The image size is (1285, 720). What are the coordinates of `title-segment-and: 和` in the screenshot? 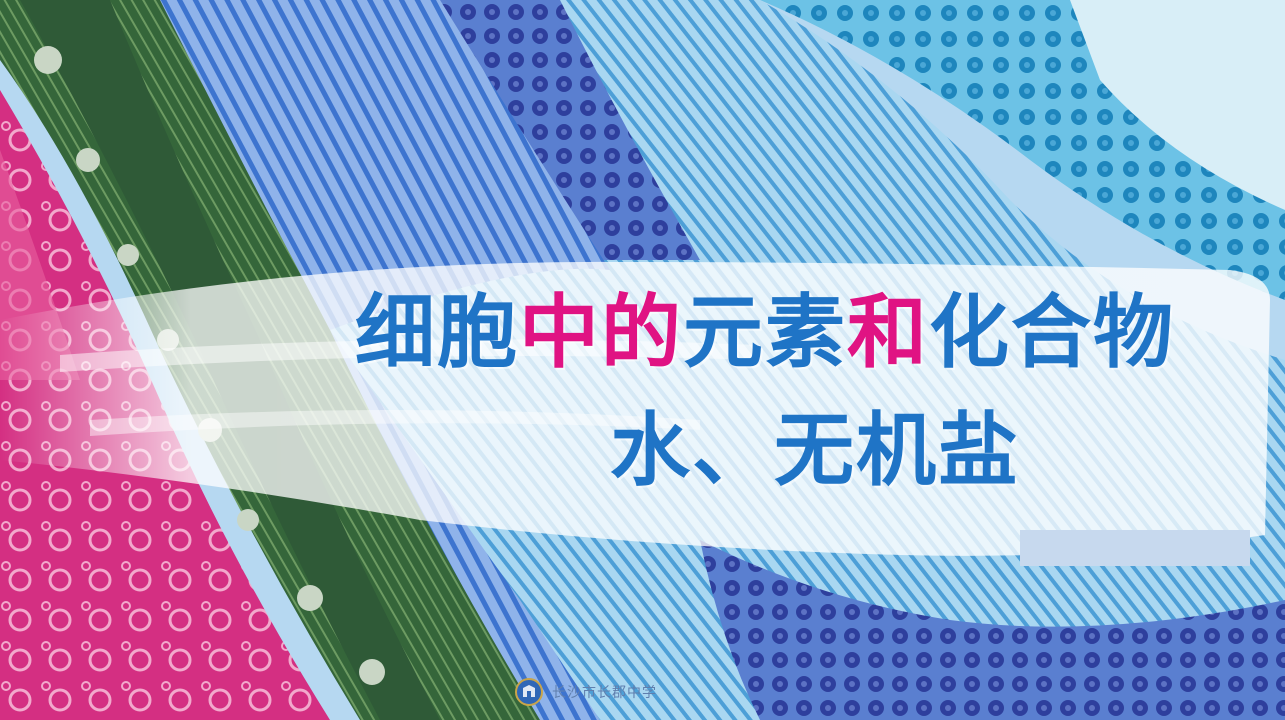 It's located at (888, 332).